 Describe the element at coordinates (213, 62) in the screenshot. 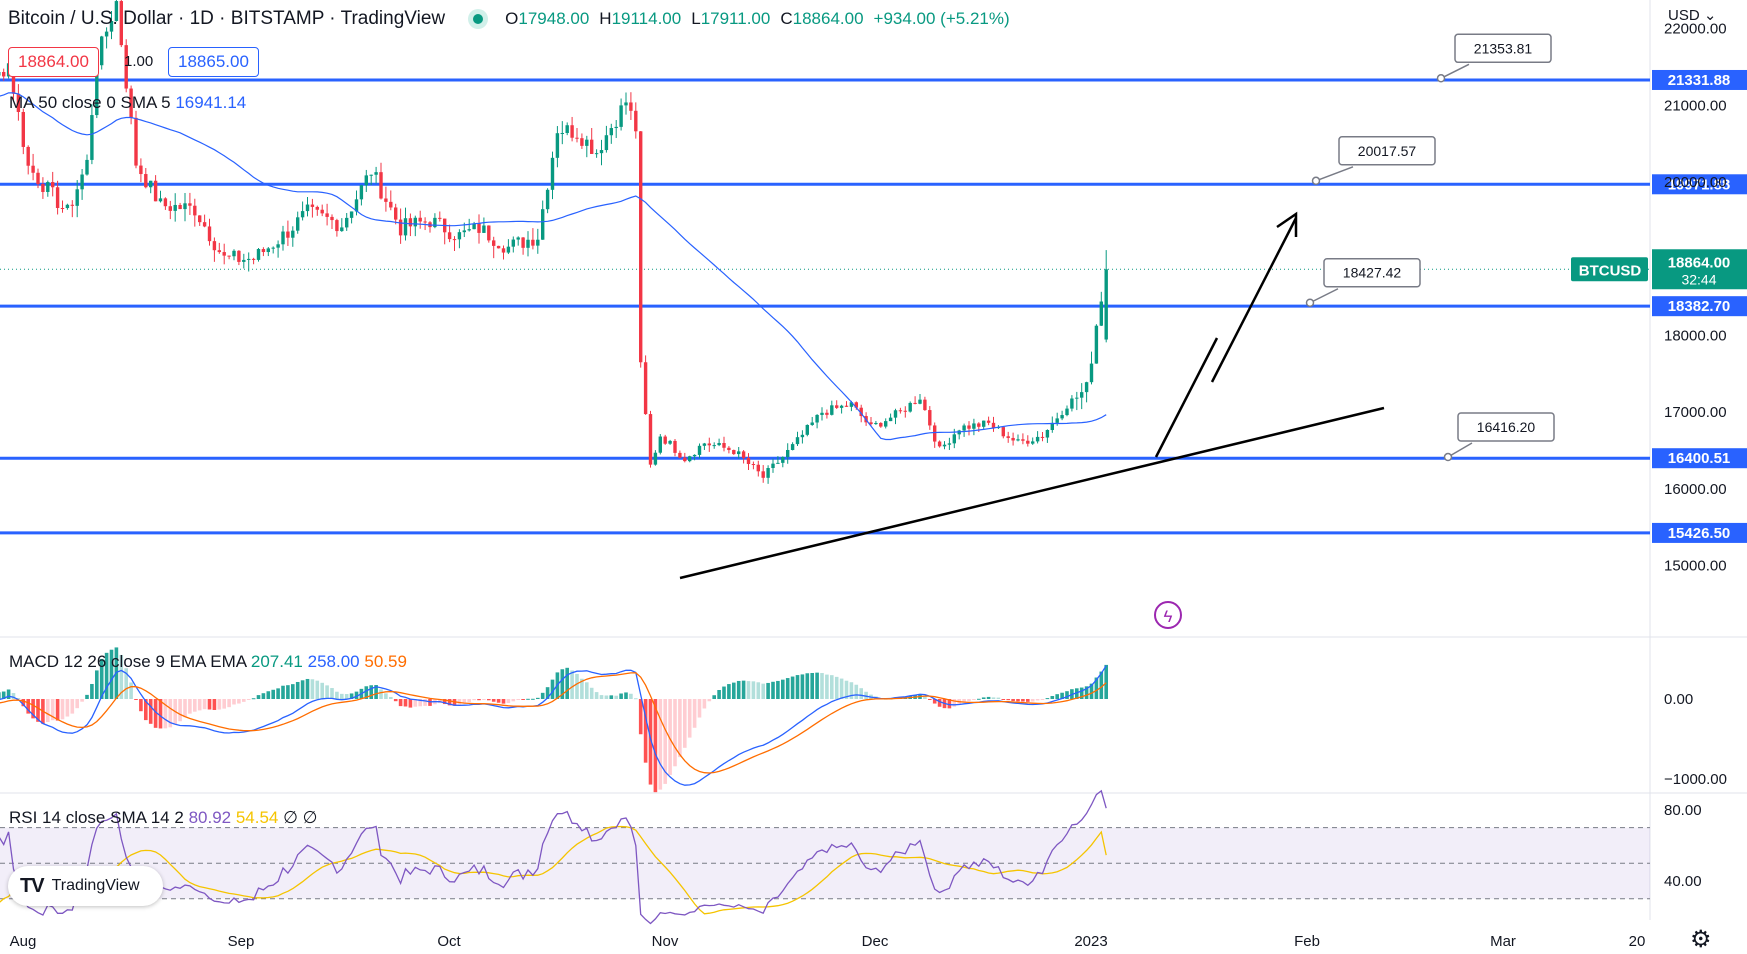

I see `buy-button: 18865.00` at that location.